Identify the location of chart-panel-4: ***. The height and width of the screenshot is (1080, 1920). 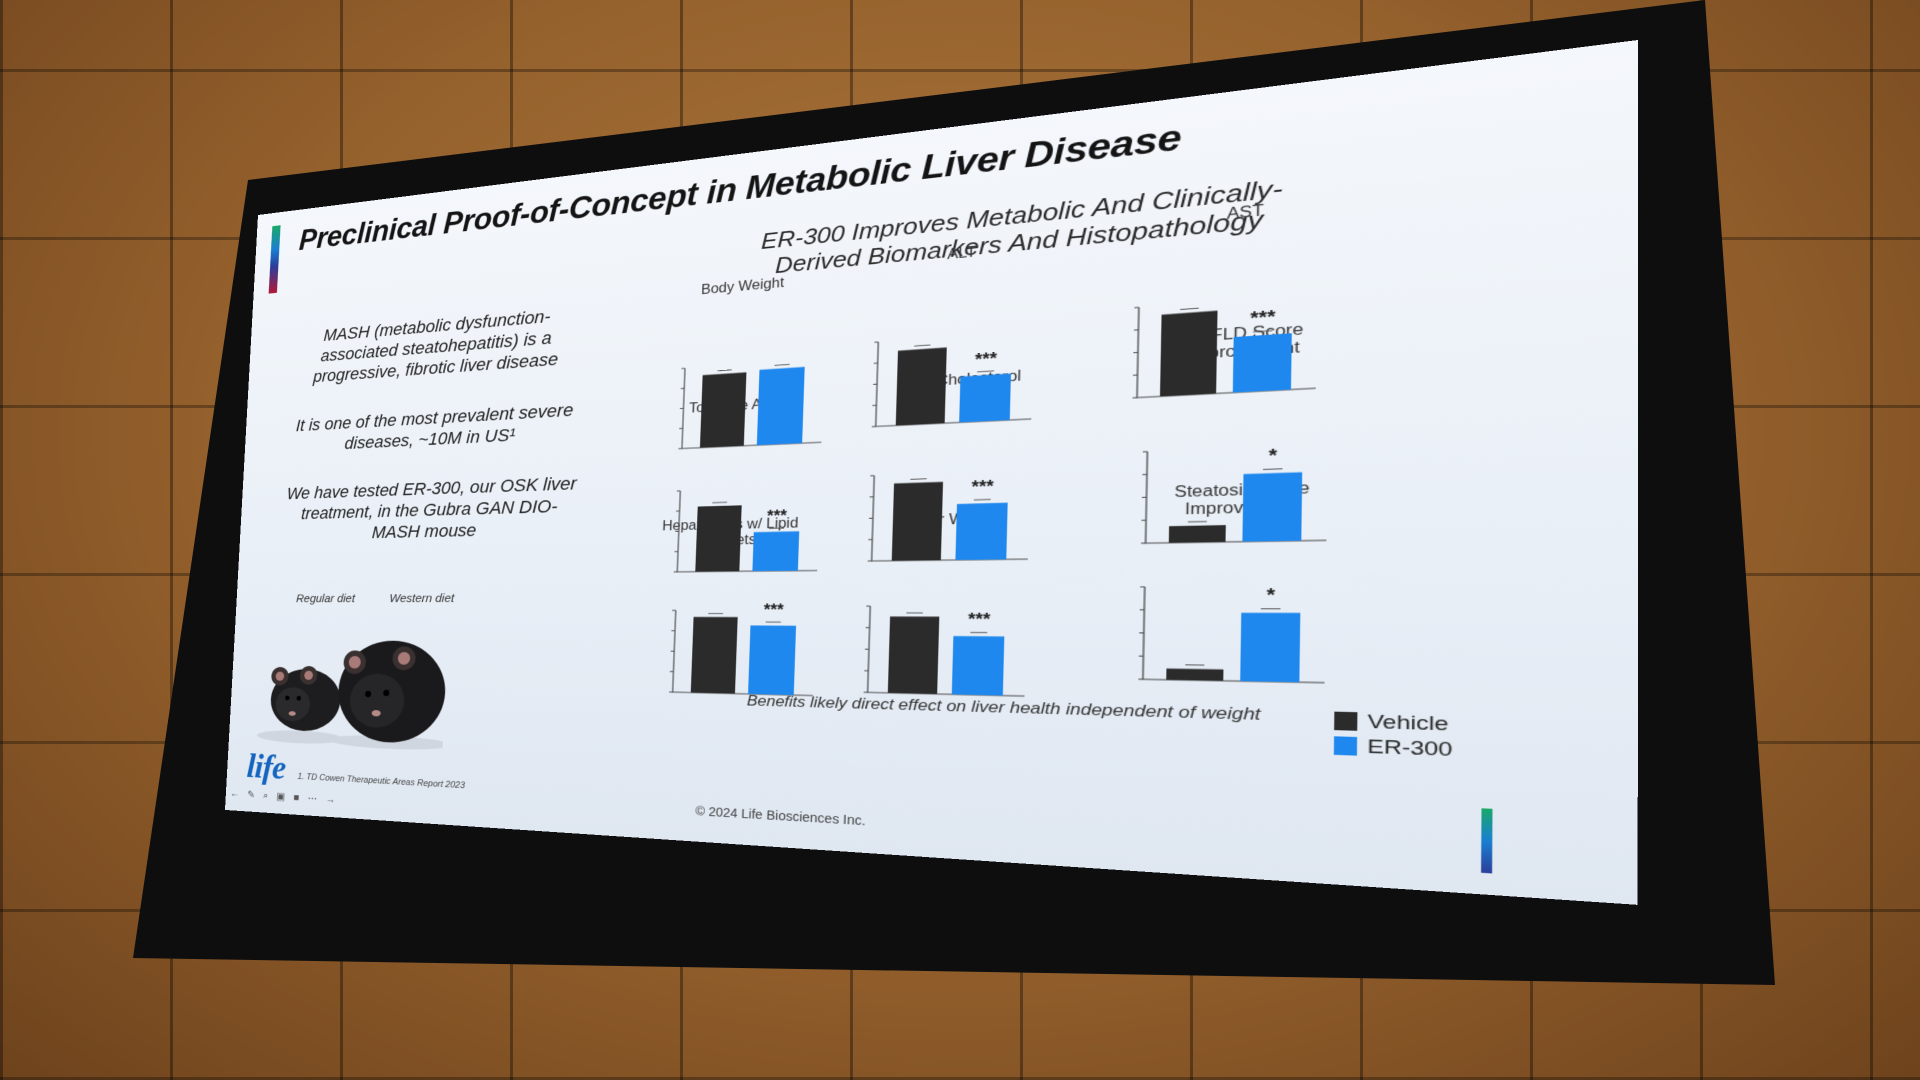
(949, 515).